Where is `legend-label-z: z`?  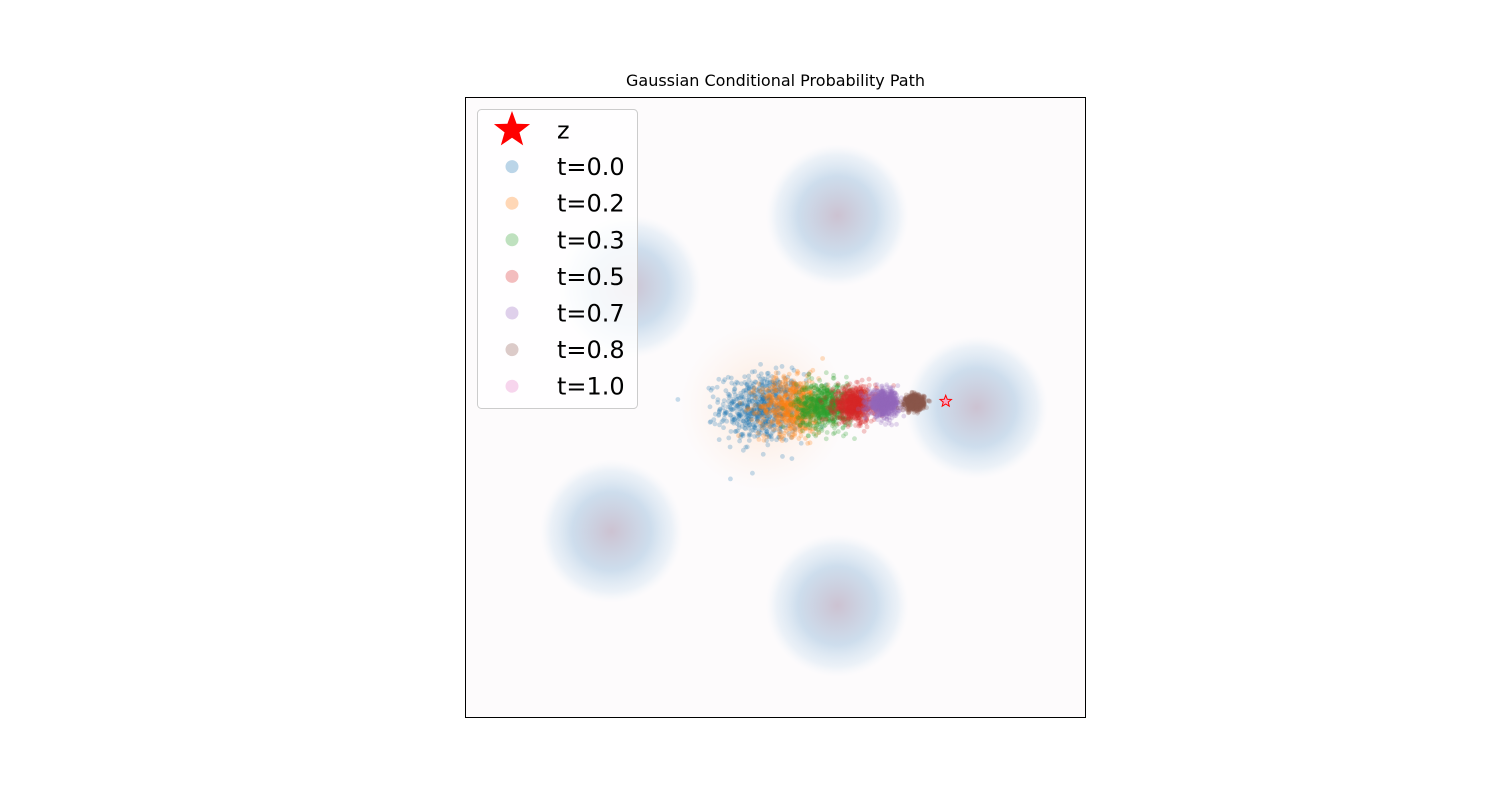
legend-label-z: z is located at coordinates (563, 131).